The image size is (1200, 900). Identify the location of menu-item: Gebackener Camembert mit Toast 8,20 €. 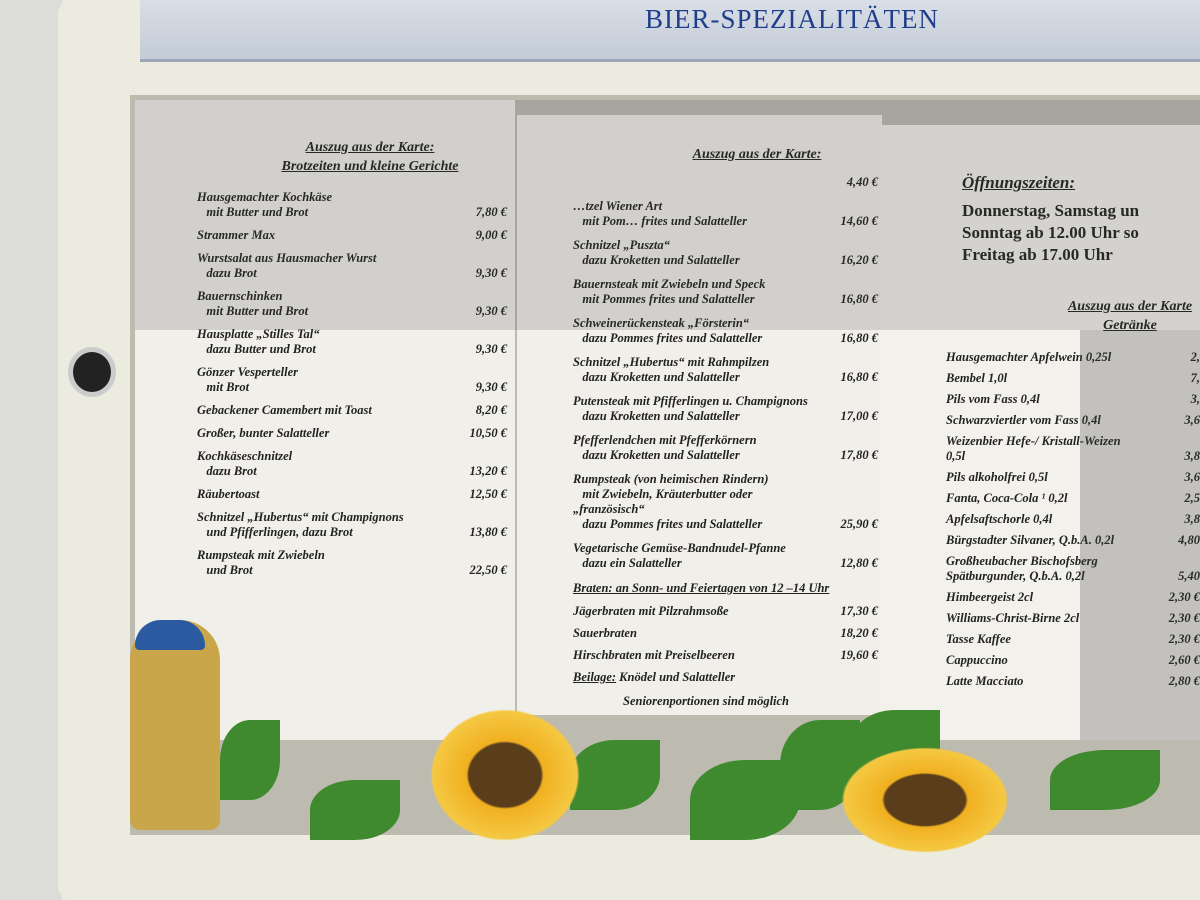
(352, 410).